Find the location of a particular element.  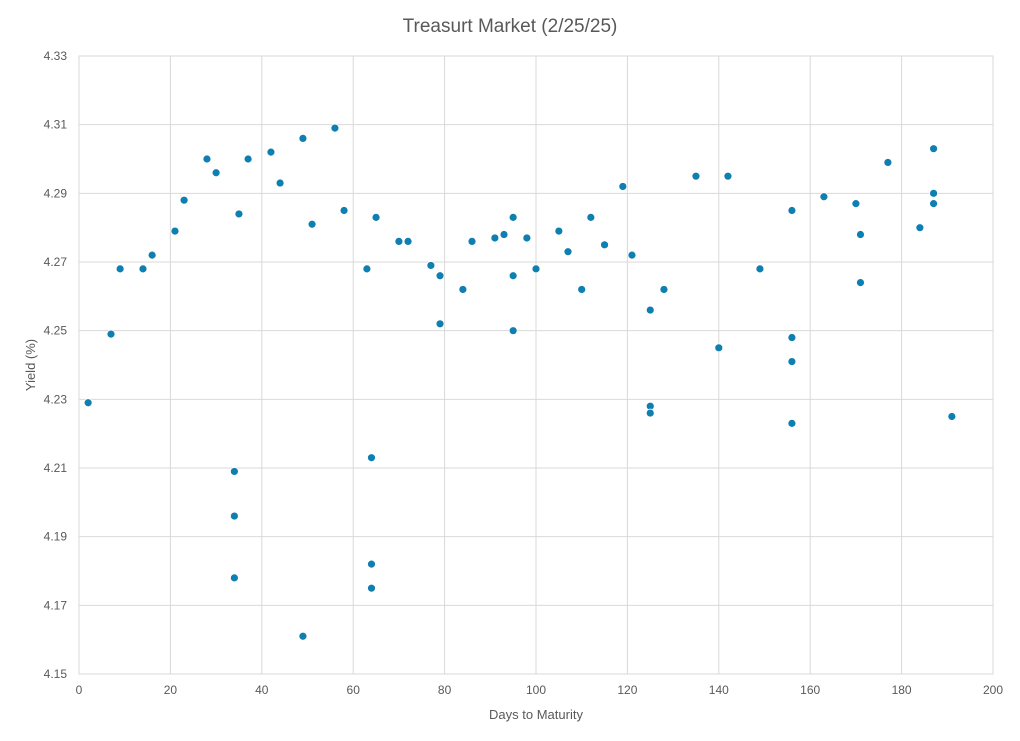

y-tick-label: 4.23 is located at coordinates (56, 399).